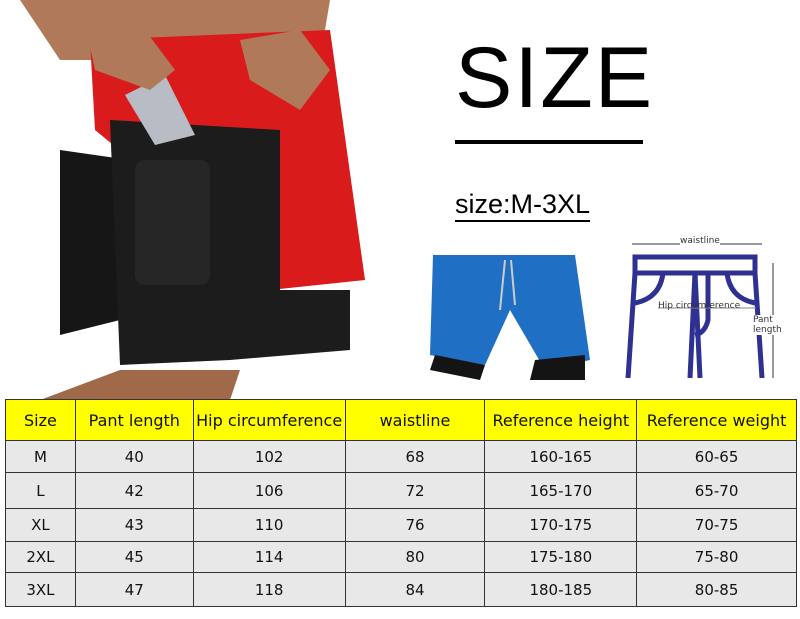 This screenshot has height=619, width=800. Describe the element at coordinates (415, 557) in the screenshot. I see `table-cell: 80` at that location.